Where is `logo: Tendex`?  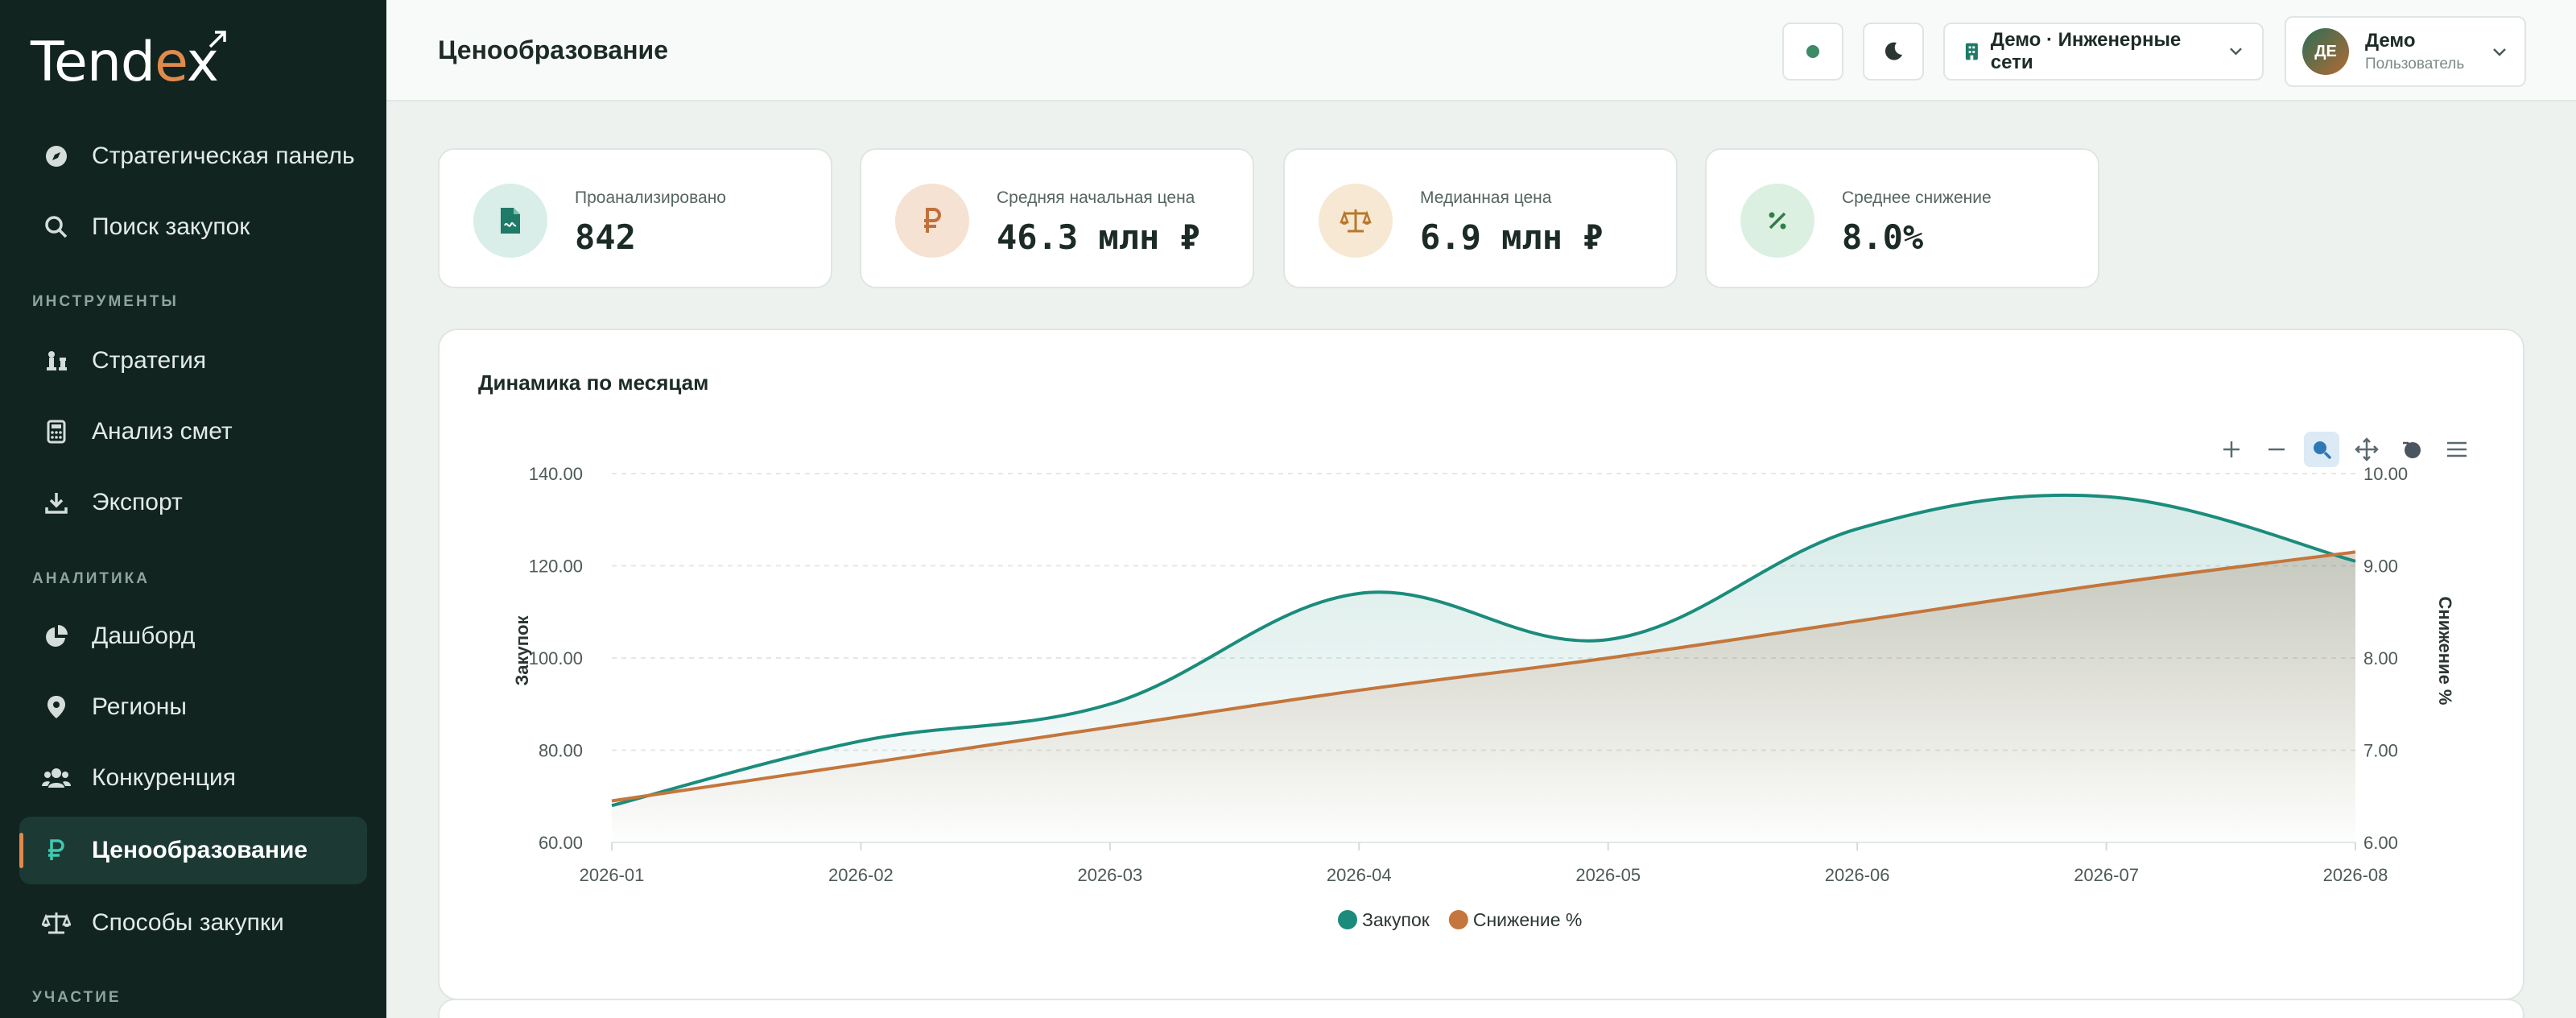 logo: Tendex is located at coordinates (128, 62).